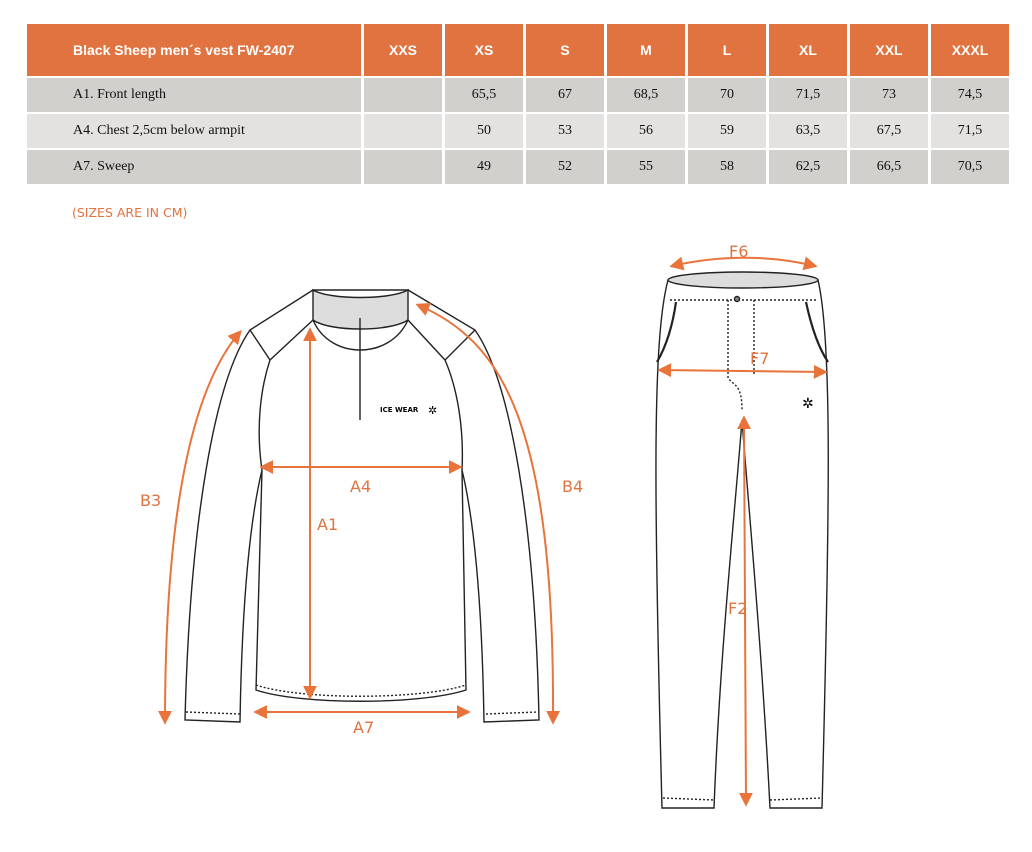 The image size is (1032, 852). I want to click on label-b3: B3, so click(150, 500).